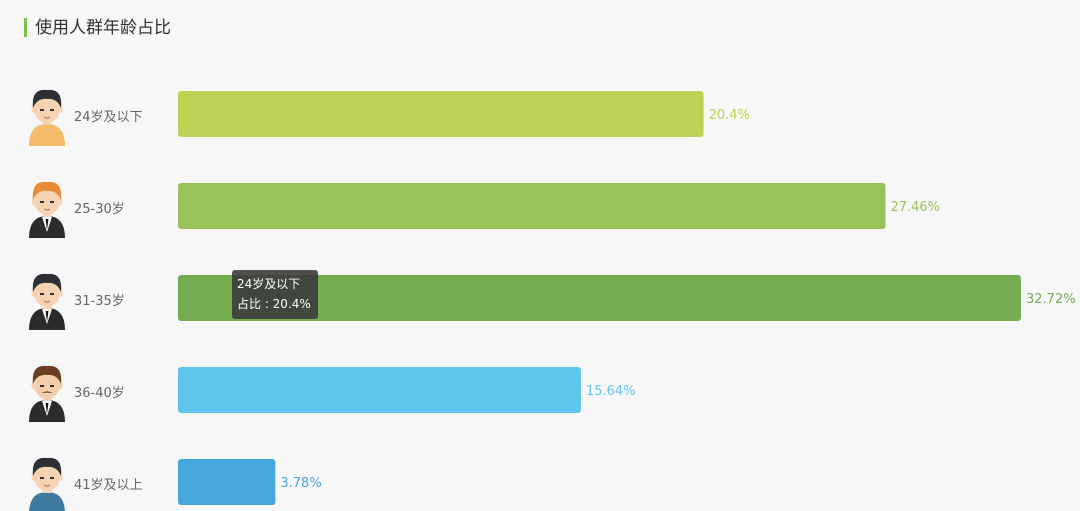  What do you see at coordinates (108, 485) in the screenshot?
I see `category-label-4: 41岁及以上` at bounding box center [108, 485].